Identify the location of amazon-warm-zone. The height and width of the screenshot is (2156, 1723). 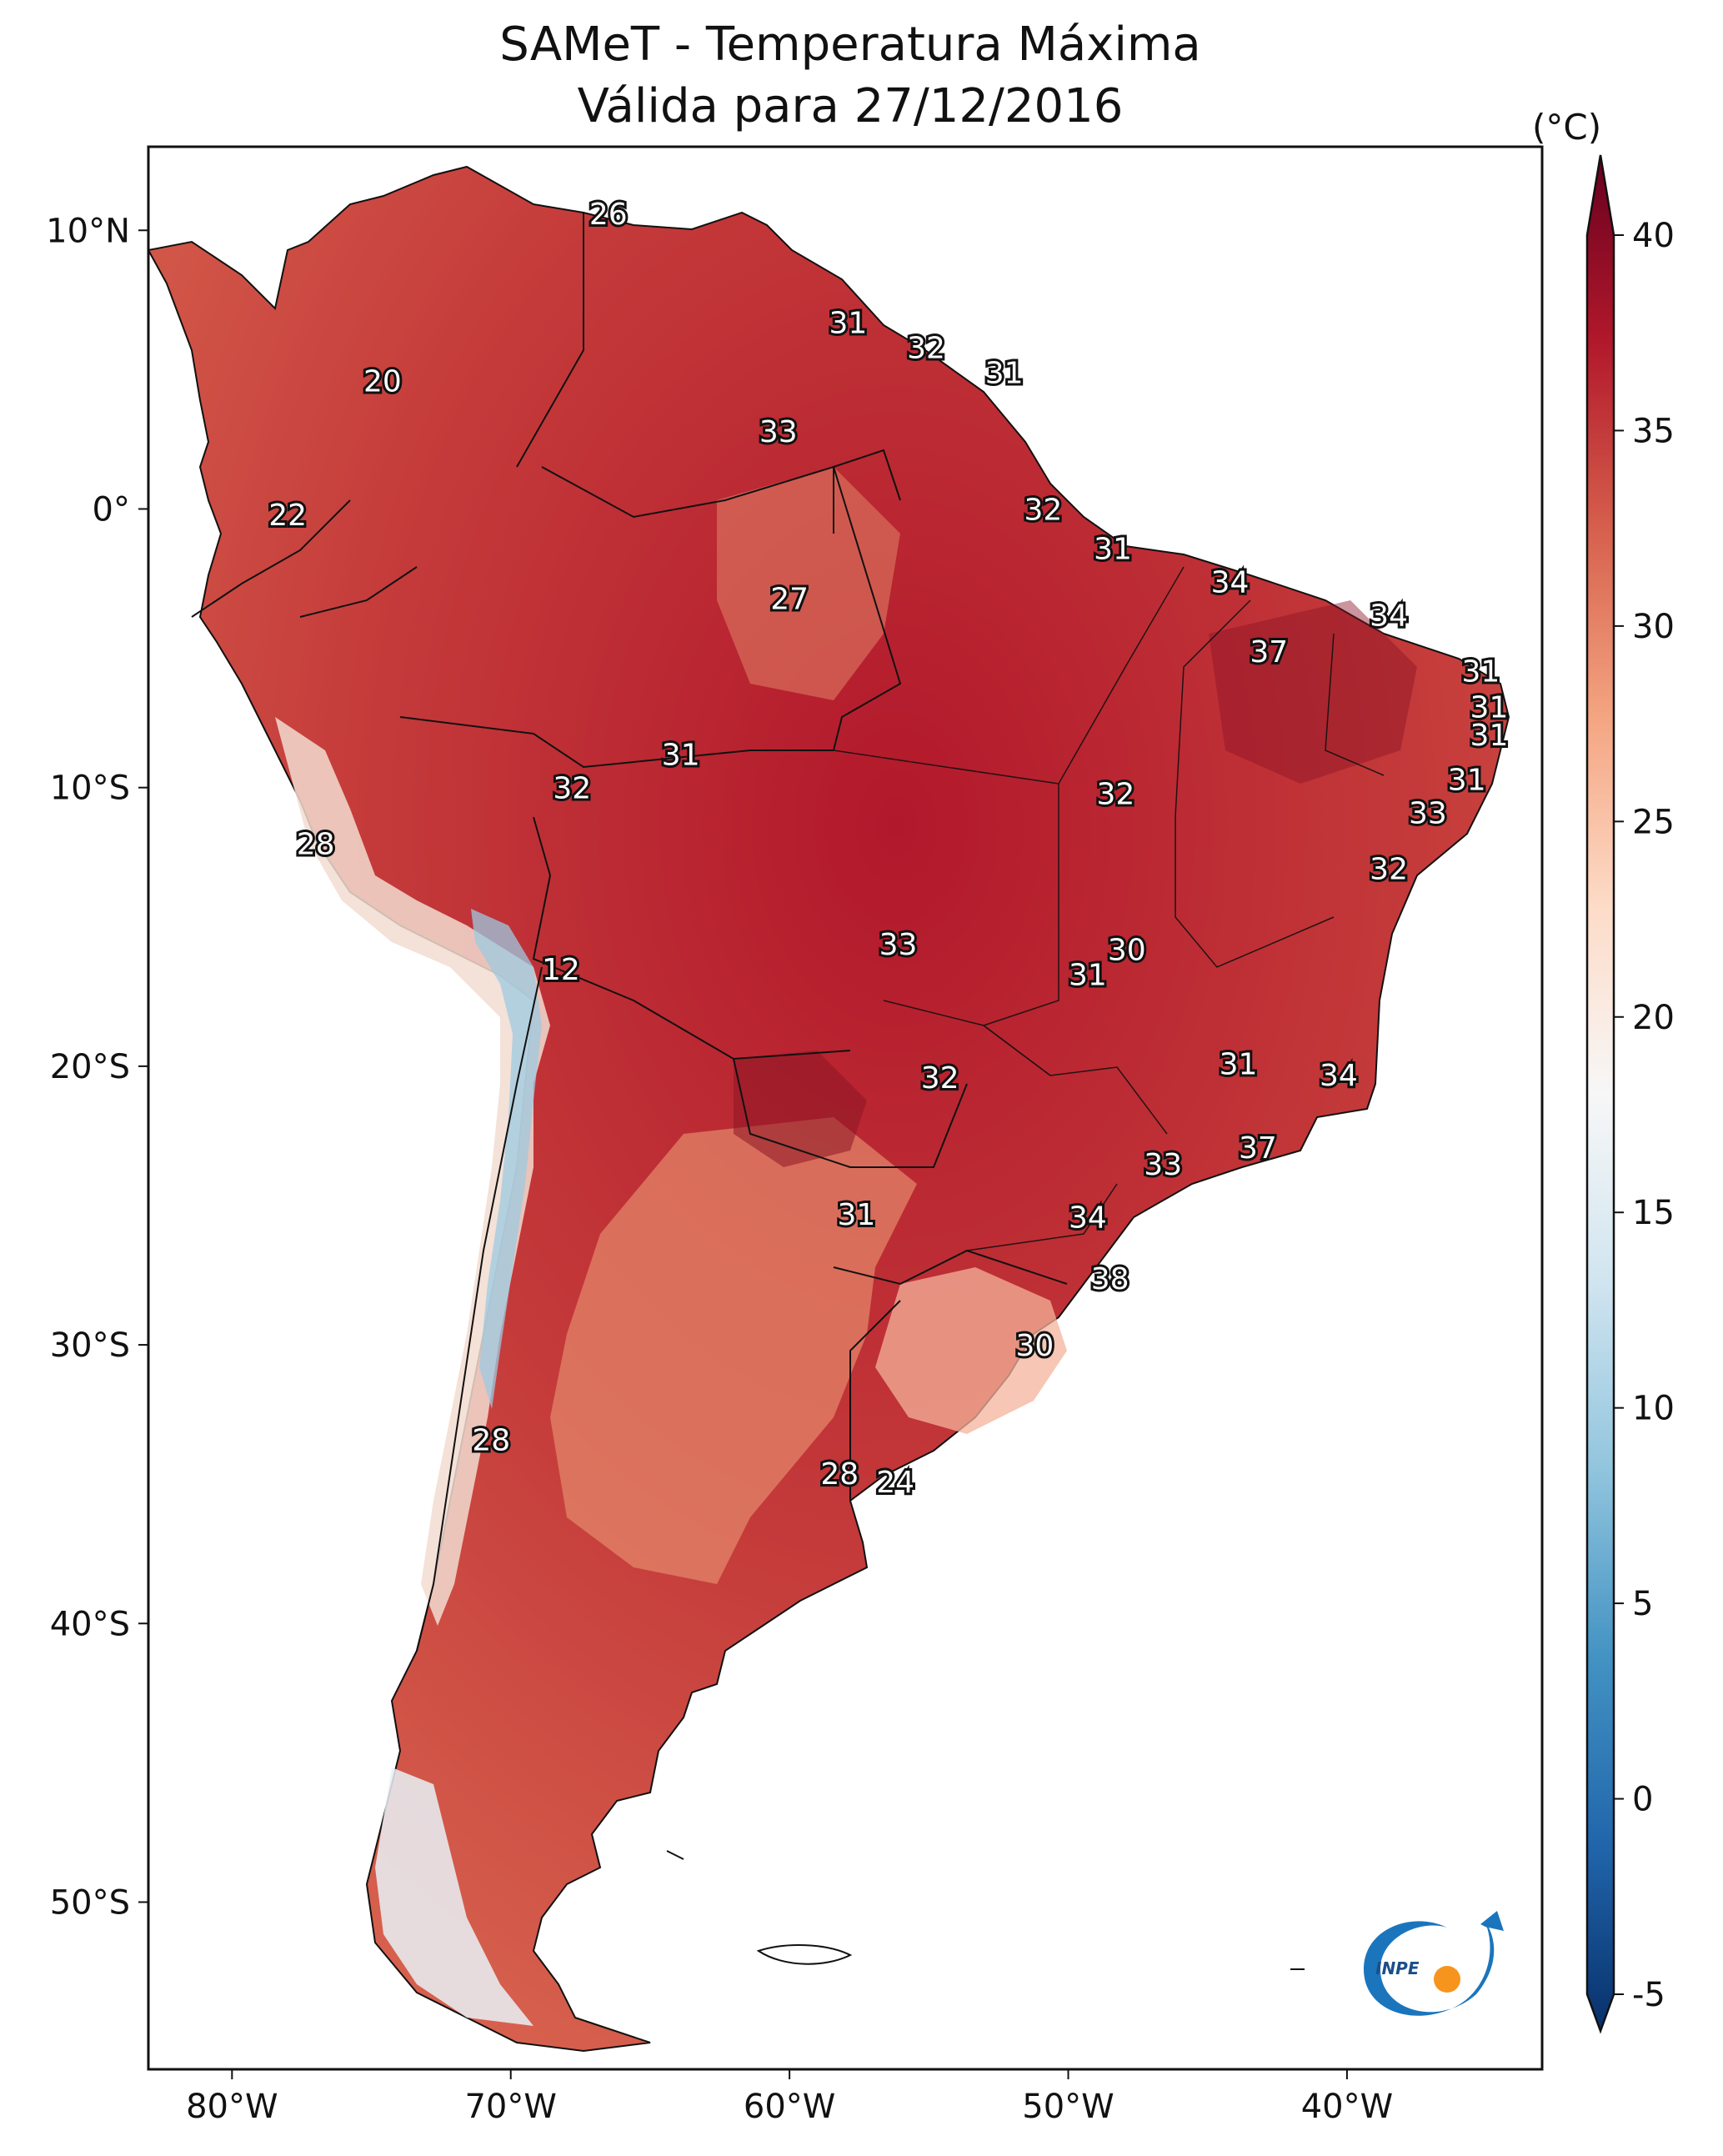
(809, 583).